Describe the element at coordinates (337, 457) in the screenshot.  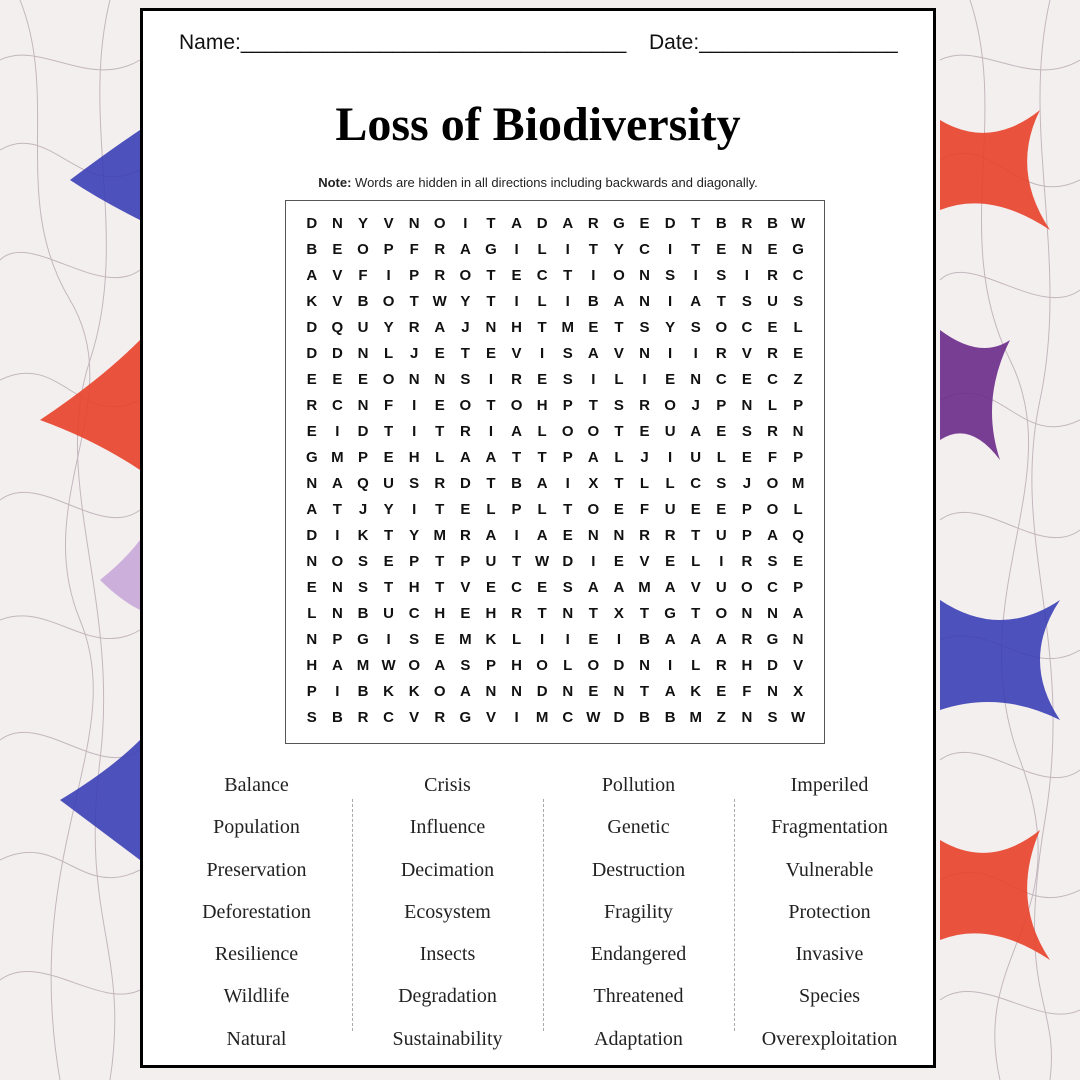
I see `grid-letter: M` at that location.